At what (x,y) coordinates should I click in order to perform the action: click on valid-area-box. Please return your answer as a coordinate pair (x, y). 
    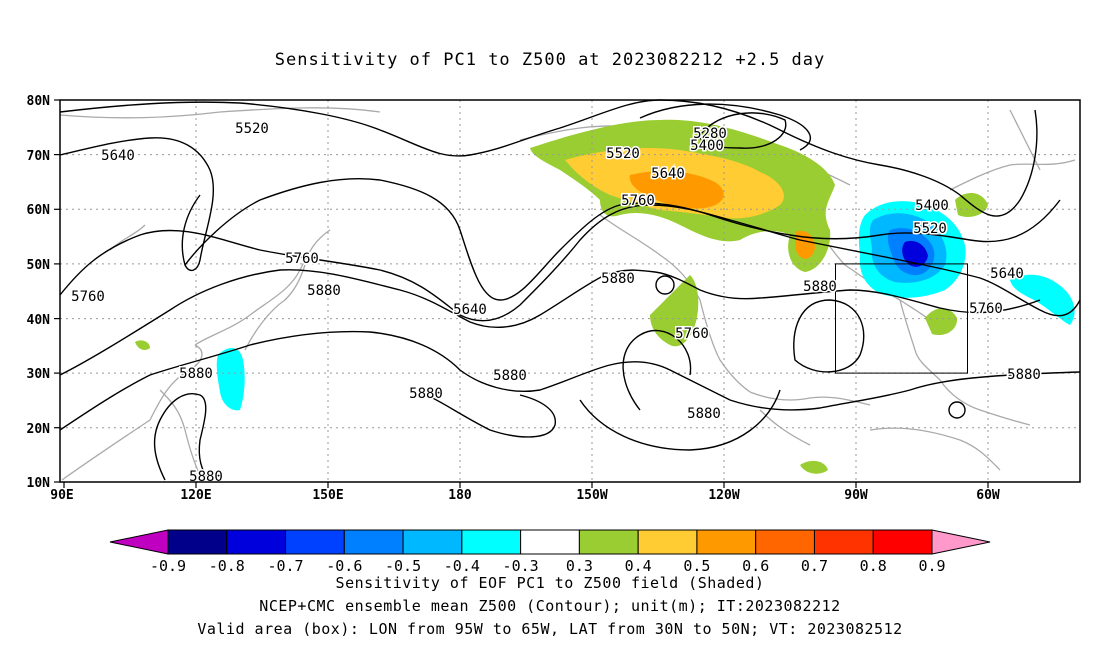
    Looking at the image, I should click on (901, 318).